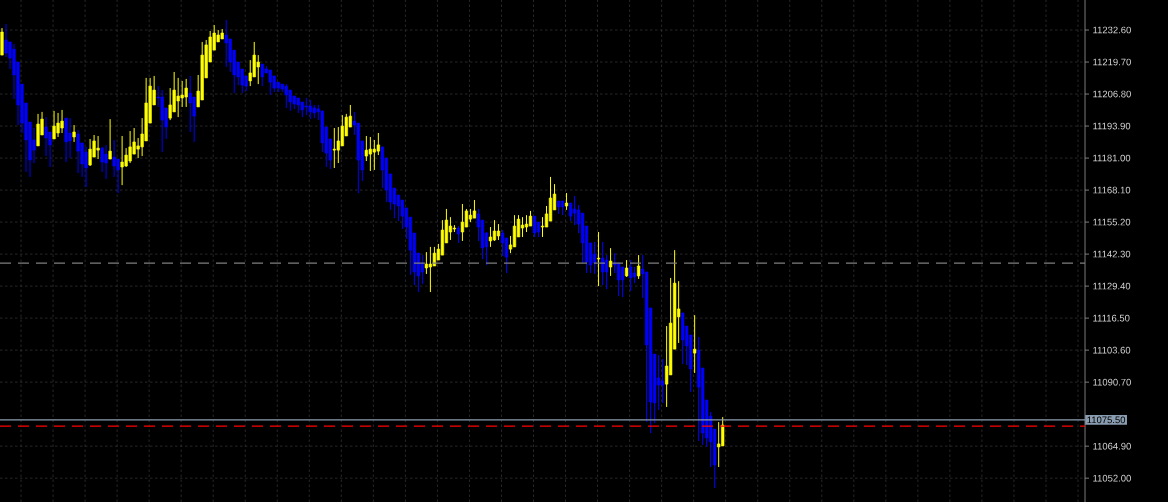 Image resolution: width=1168 pixels, height=502 pixels. Describe the element at coordinates (1112, 446) in the screenshot. I see `y-tick-label: 11064.90` at that location.